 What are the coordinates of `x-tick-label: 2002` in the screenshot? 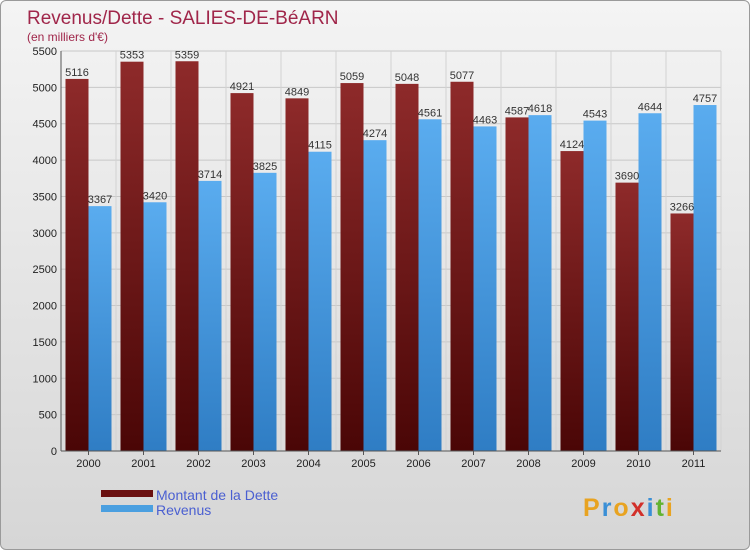 It's located at (198, 464).